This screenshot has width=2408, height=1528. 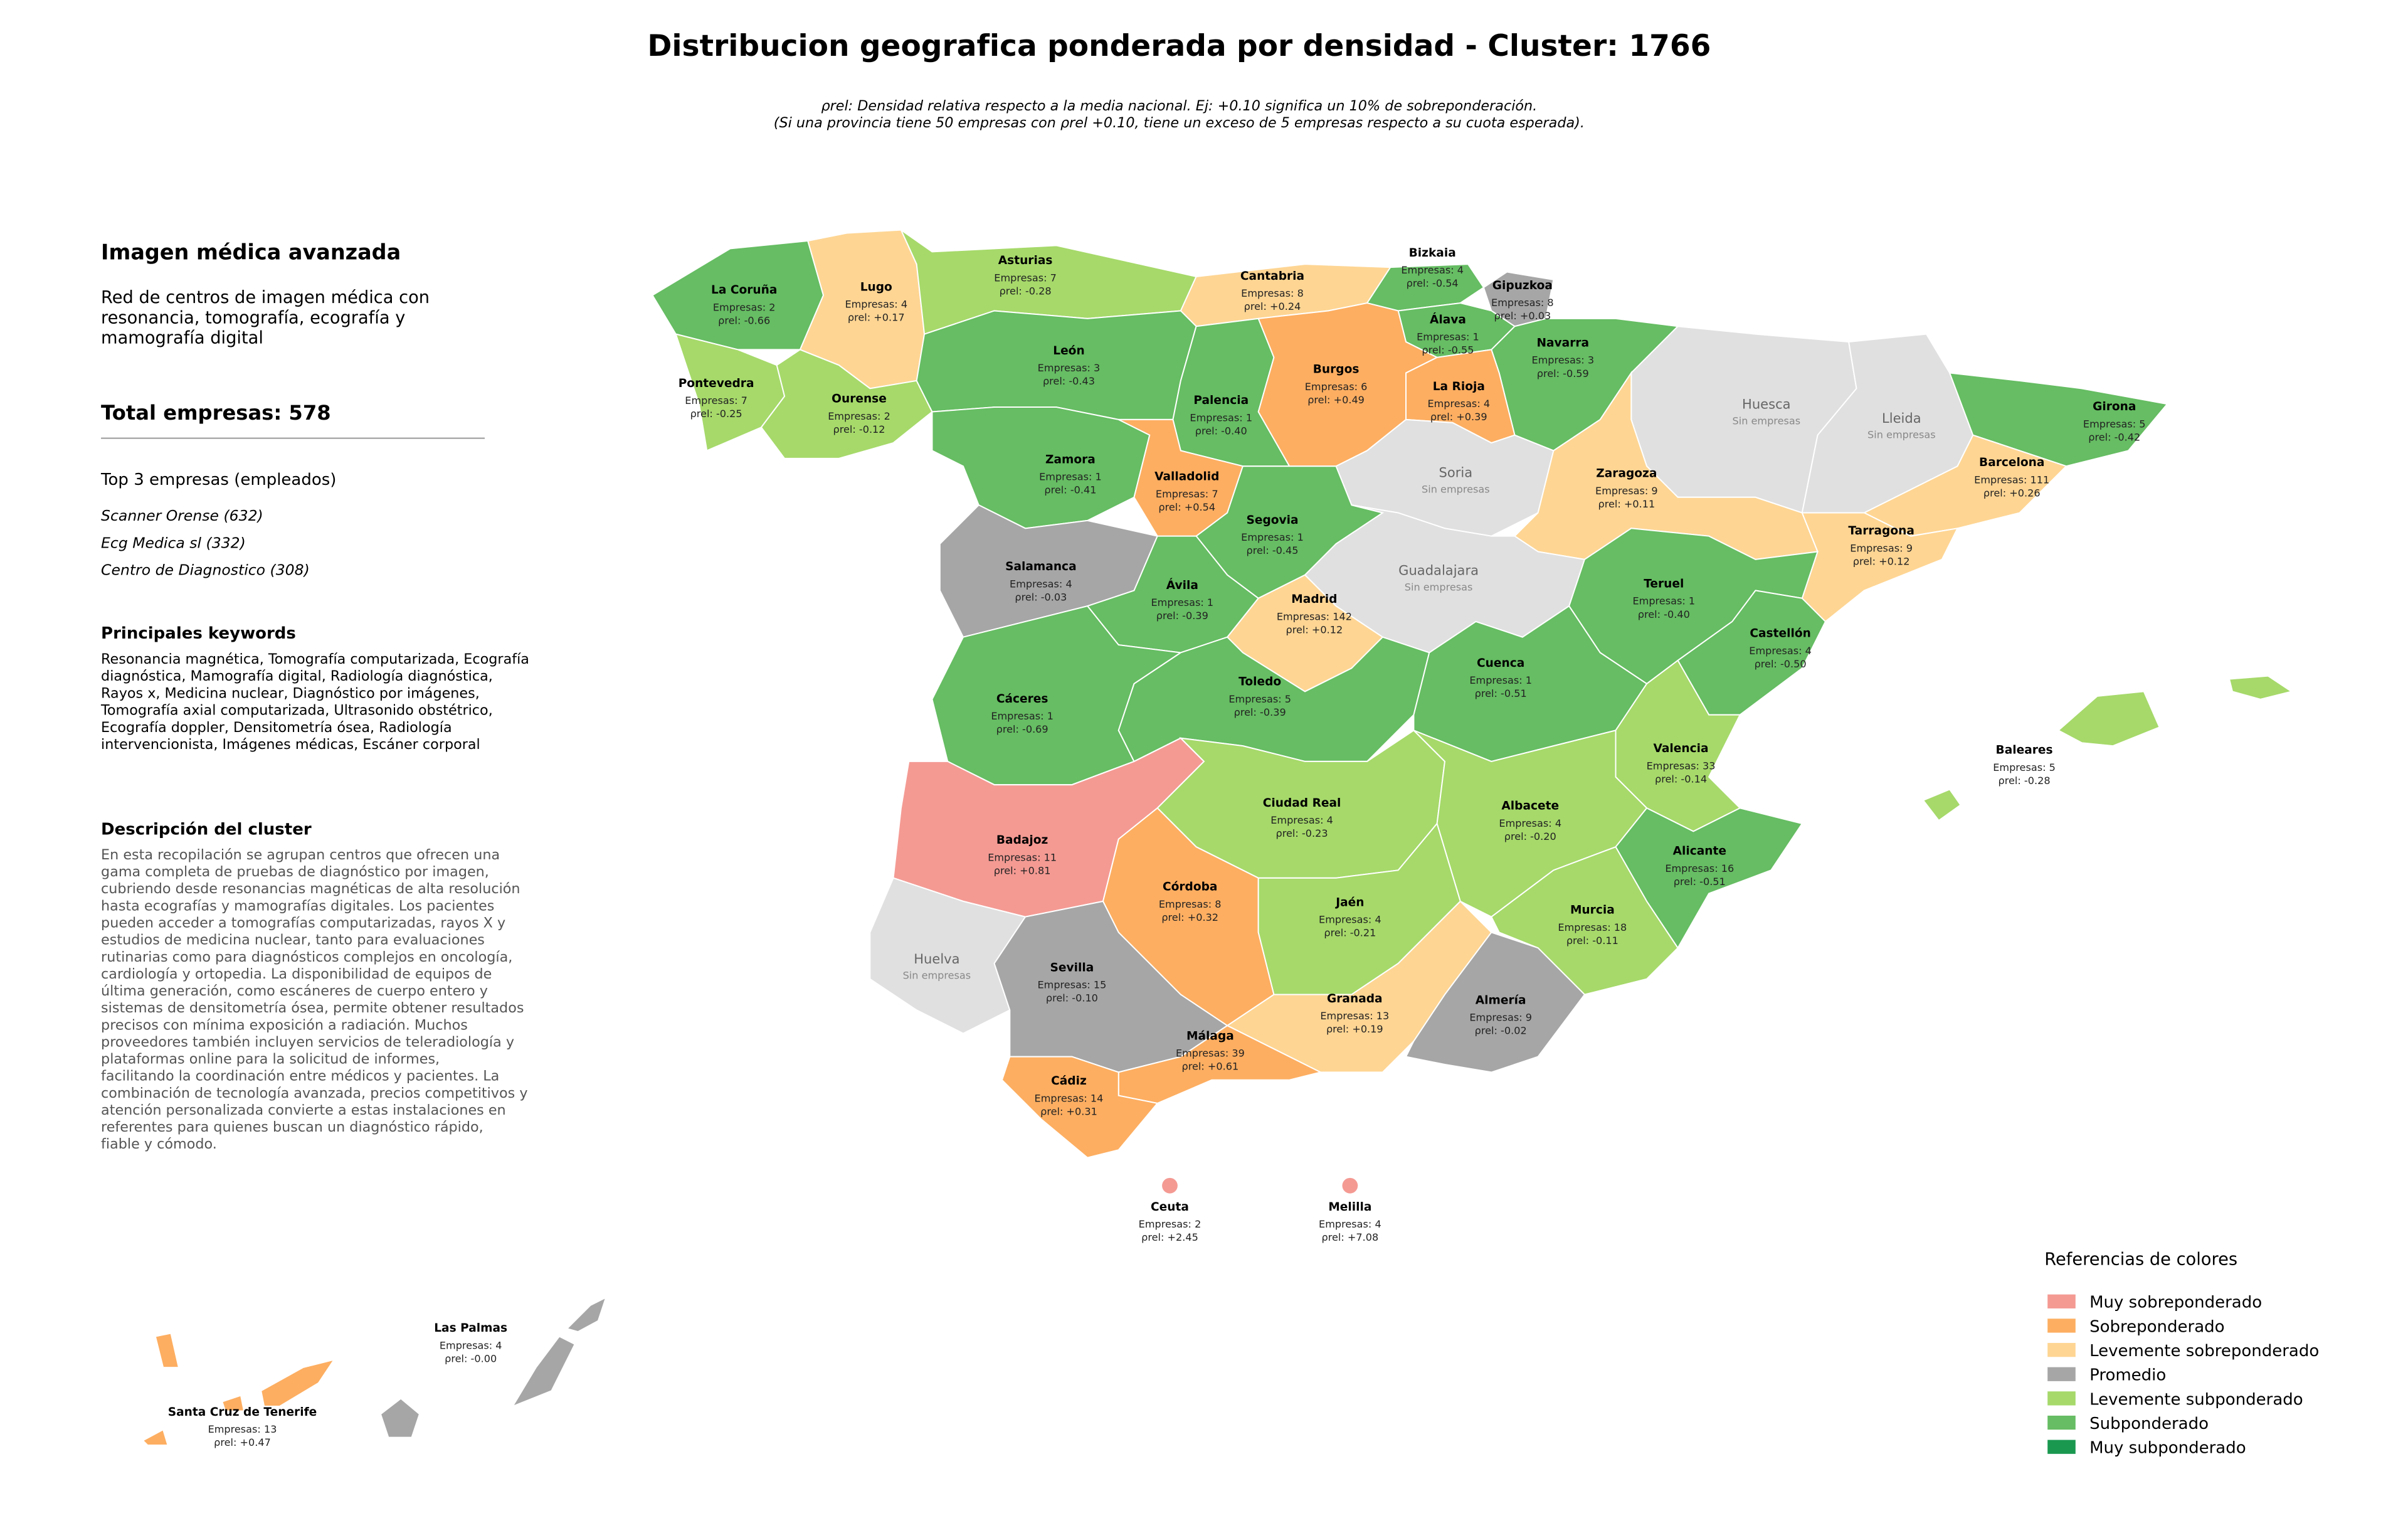 What do you see at coordinates (1681, 779) in the screenshot?
I see `province-rho: ρrel: -0.14` at bounding box center [1681, 779].